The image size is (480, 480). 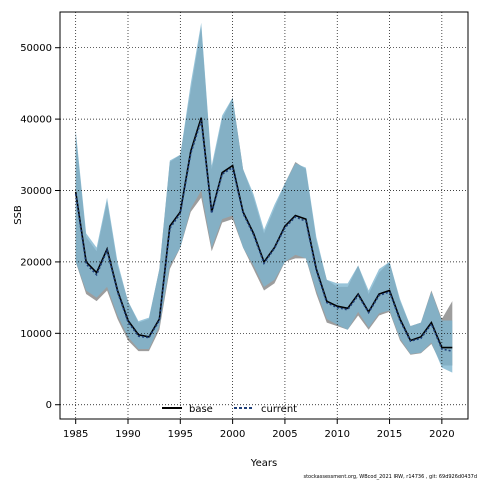 I want to click on legend: base current, so click(x=229, y=409).